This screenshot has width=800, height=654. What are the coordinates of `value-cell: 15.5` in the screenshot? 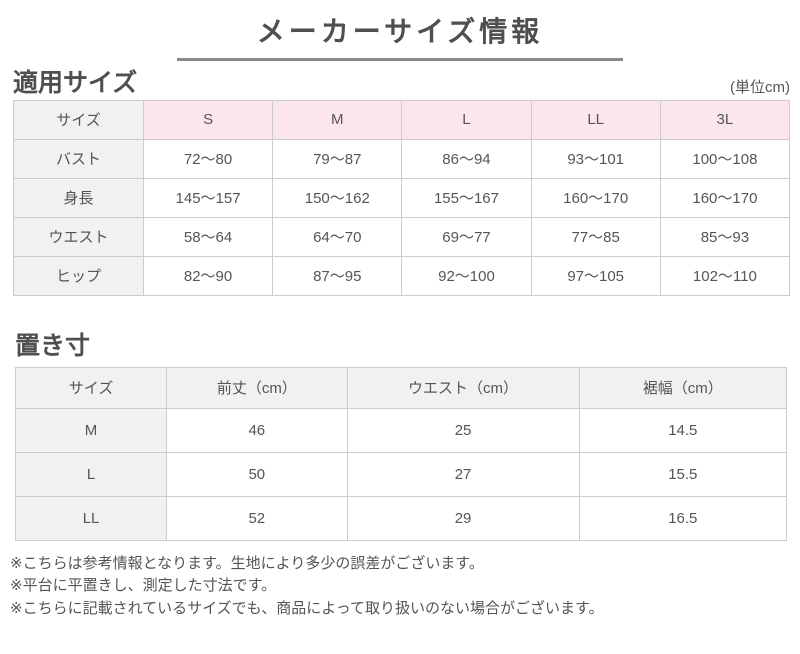 It's located at (683, 474).